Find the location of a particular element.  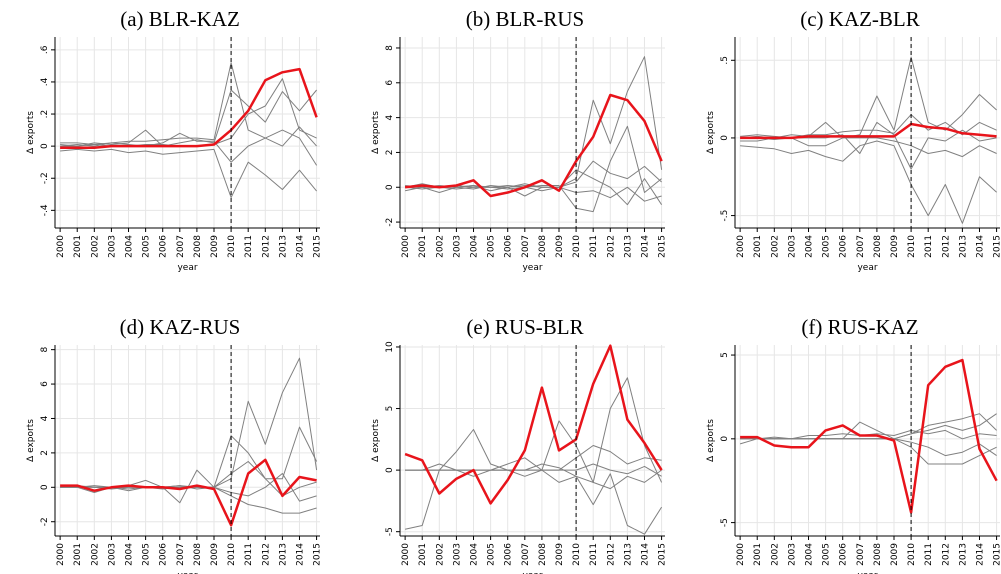

panel-title: (d) KAZ-RUS is located at coordinates (180, 327).